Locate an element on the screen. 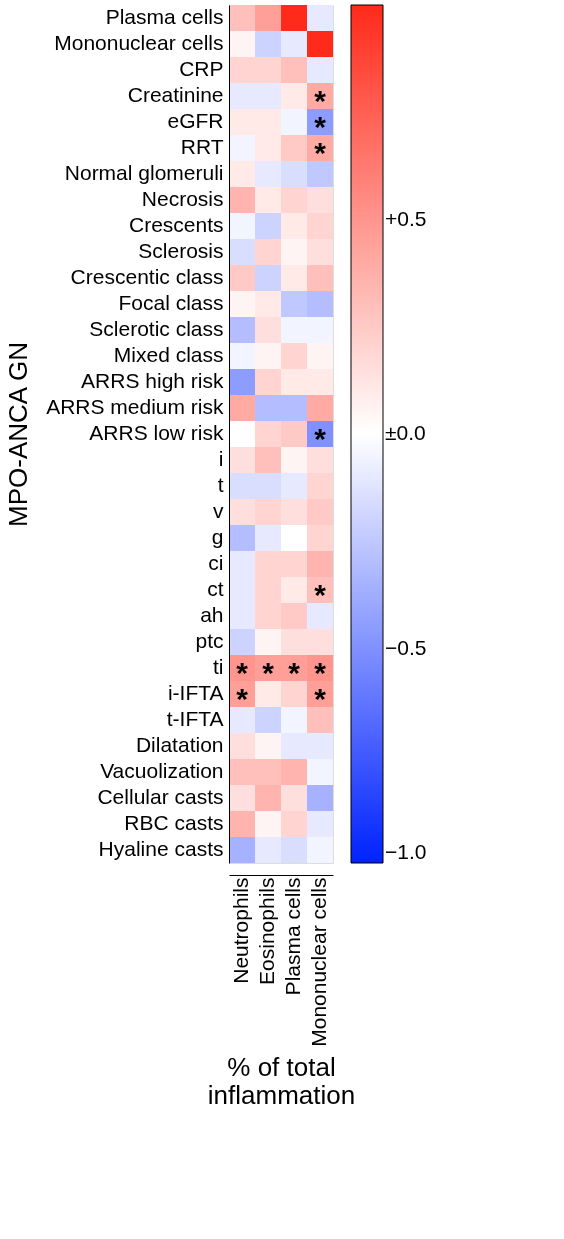 The height and width of the screenshot is (1239, 564). color-bar-label: ±0.0 is located at coordinates (405, 432).